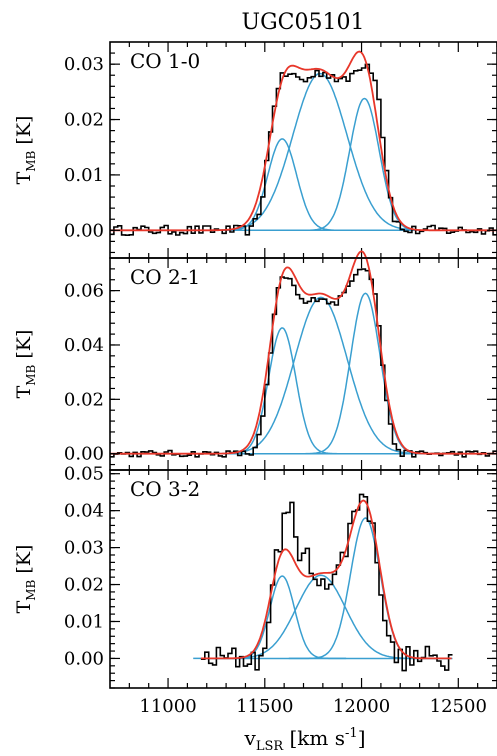  I want to click on total-fit-line, so click(326, 579).